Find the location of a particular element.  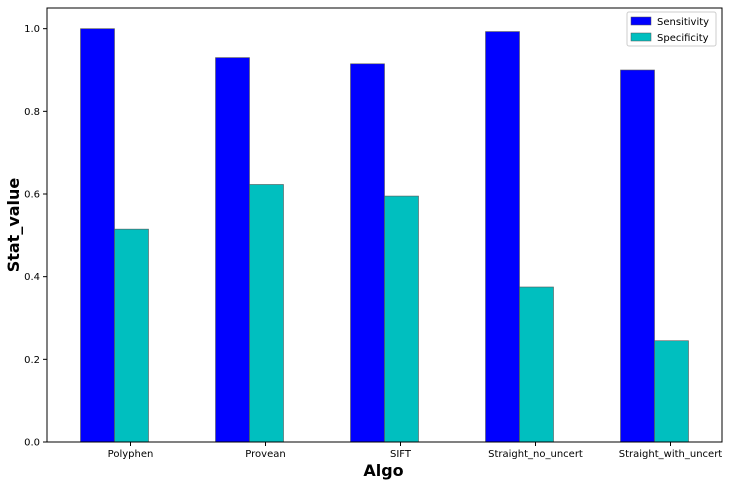

bar-sensitivity-provean is located at coordinates (232, 250).